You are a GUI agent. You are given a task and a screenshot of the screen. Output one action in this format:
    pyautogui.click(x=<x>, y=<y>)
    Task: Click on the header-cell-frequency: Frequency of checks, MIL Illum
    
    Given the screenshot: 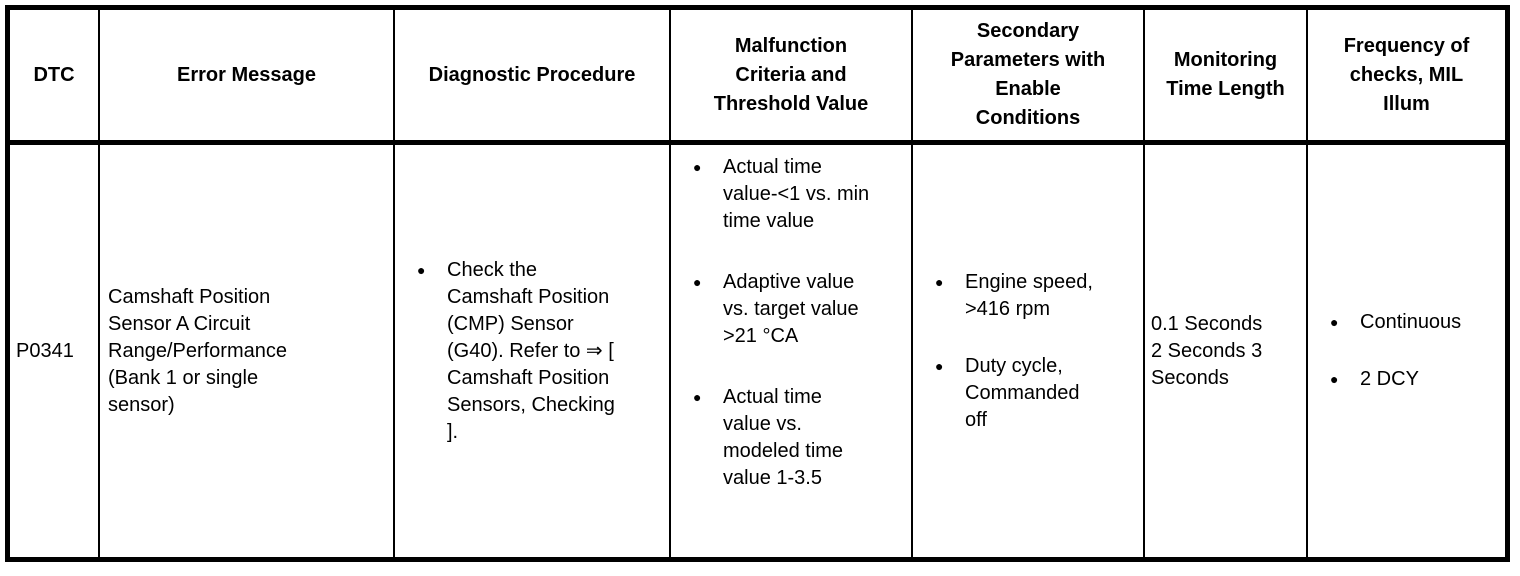 What is the action you would take?
    pyautogui.click(x=1406, y=77)
    